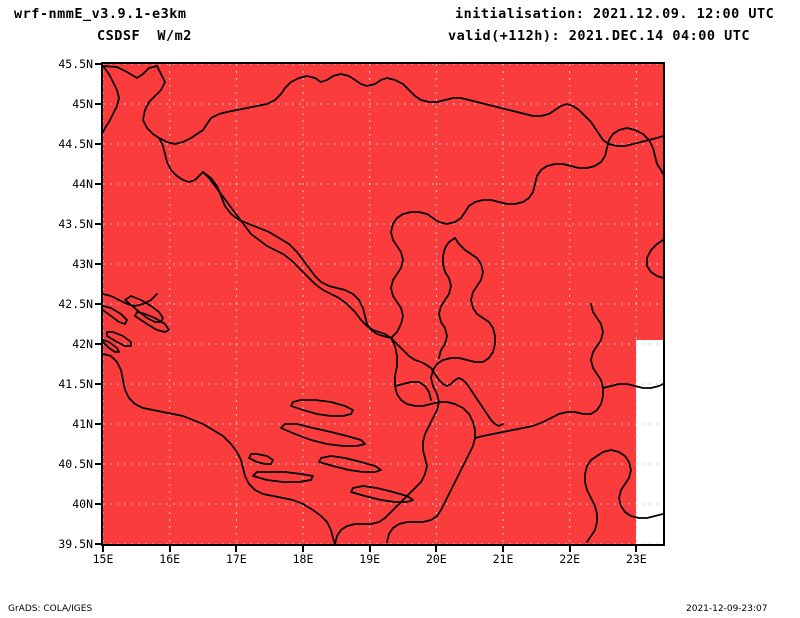 This screenshot has width=800, height=618. What do you see at coordinates (82, 424) in the screenshot?
I see `y-axis-label: 41N` at bounding box center [82, 424].